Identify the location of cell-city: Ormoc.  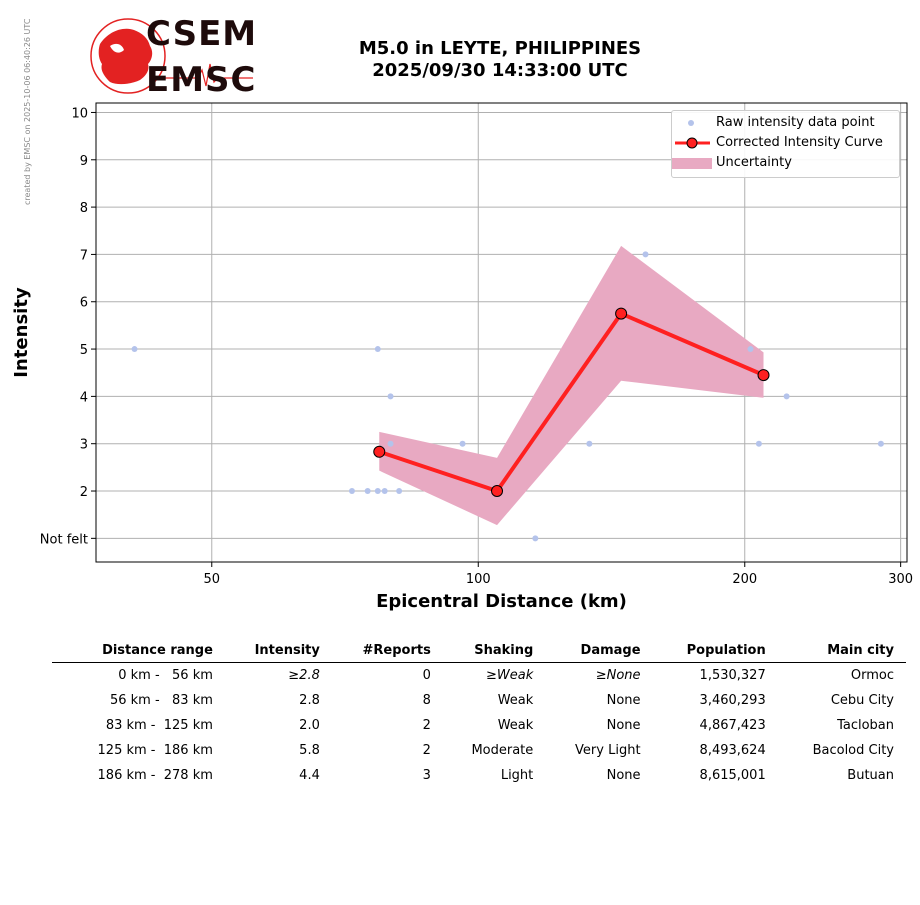
(872, 675).